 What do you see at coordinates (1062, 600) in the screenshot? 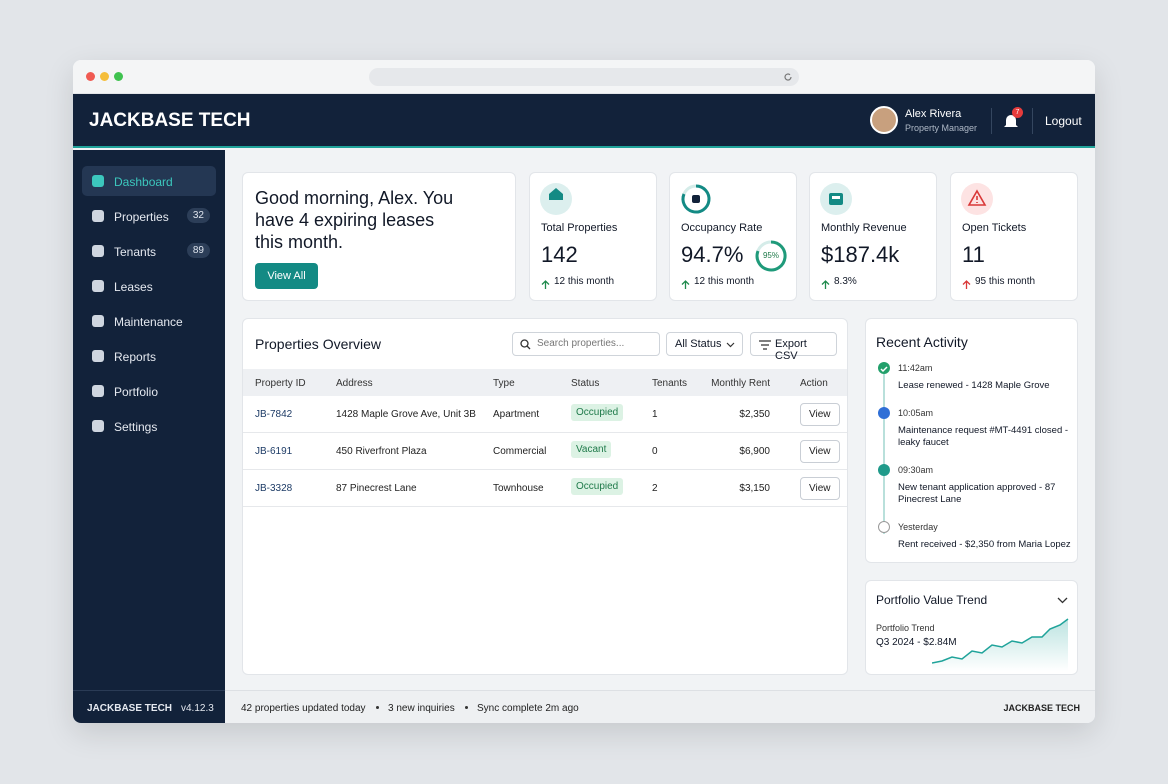
I see `collapse-chevron` at bounding box center [1062, 600].